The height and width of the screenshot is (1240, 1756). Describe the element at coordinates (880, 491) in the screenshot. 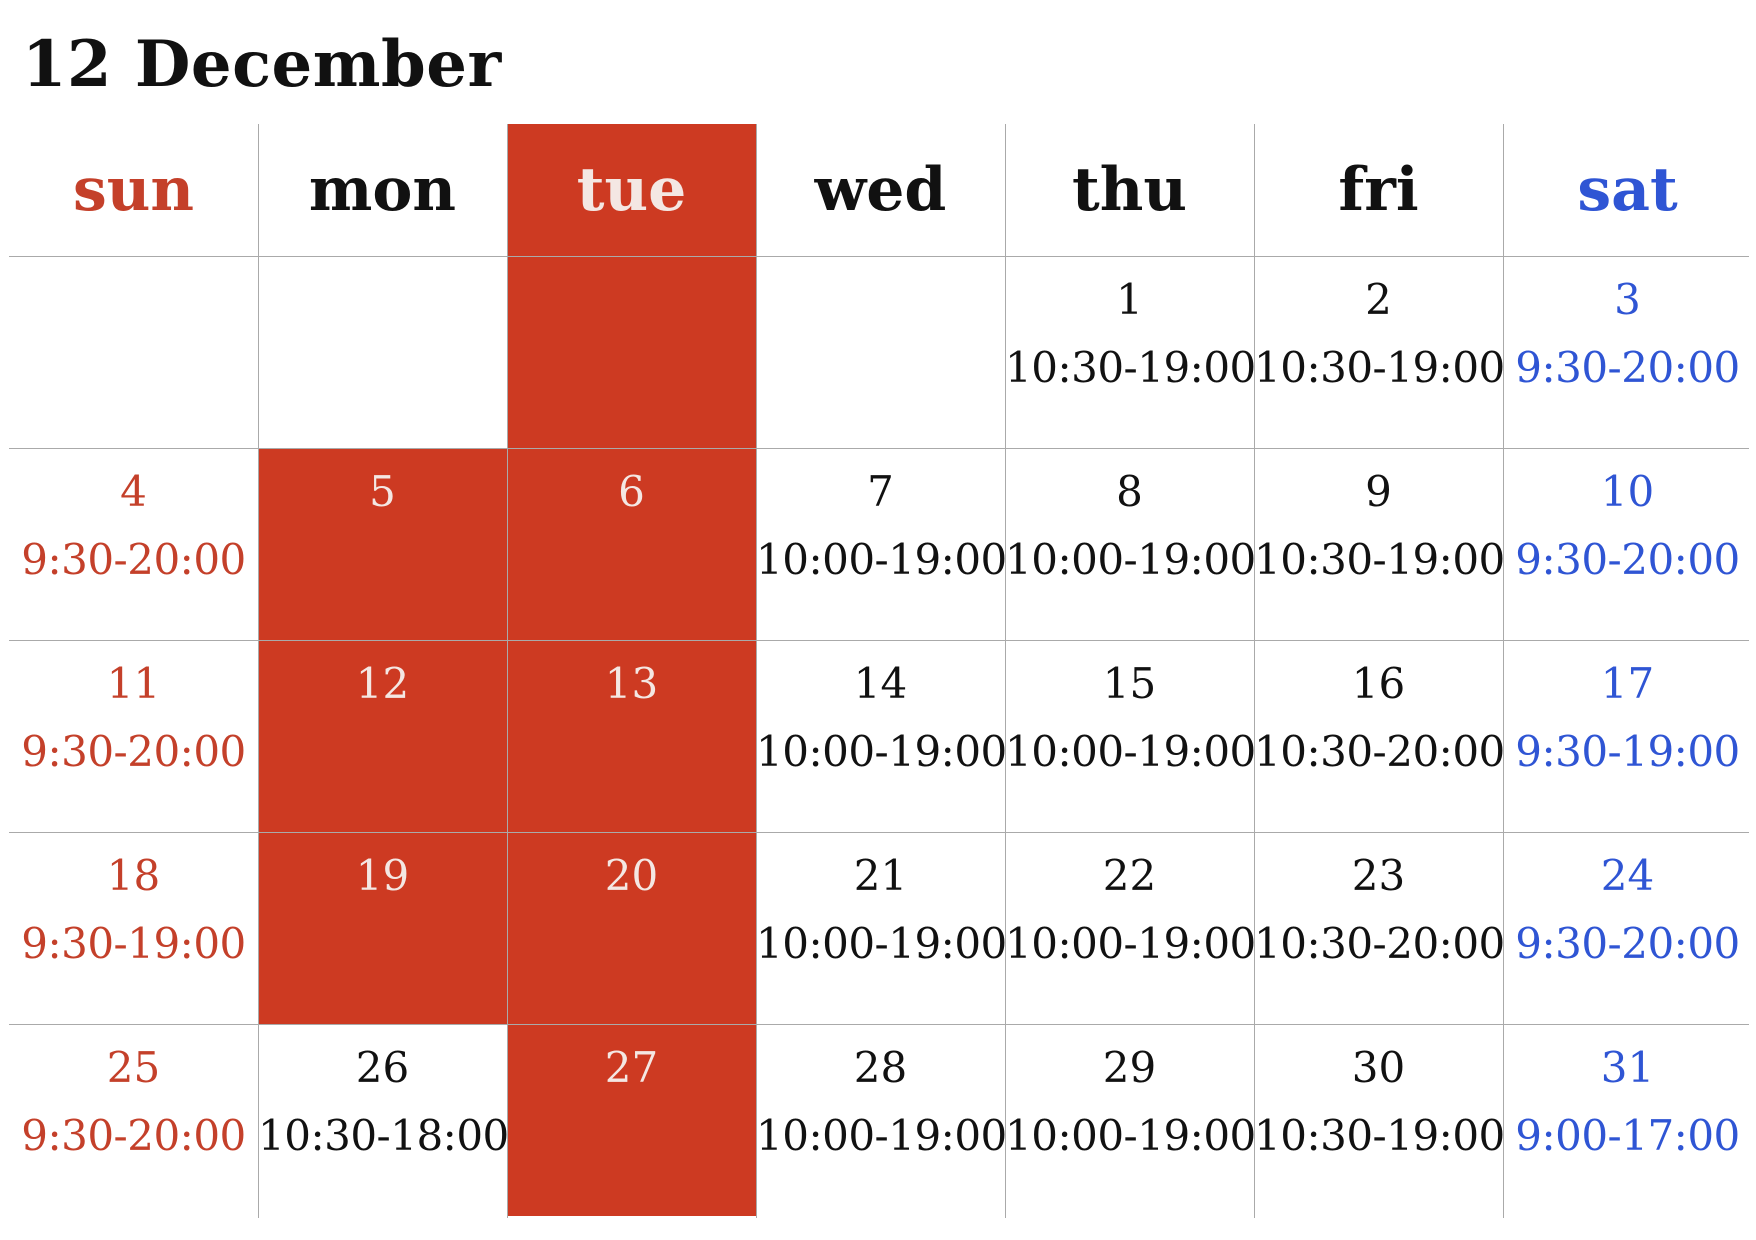

I see `day-number: 7` at that location.